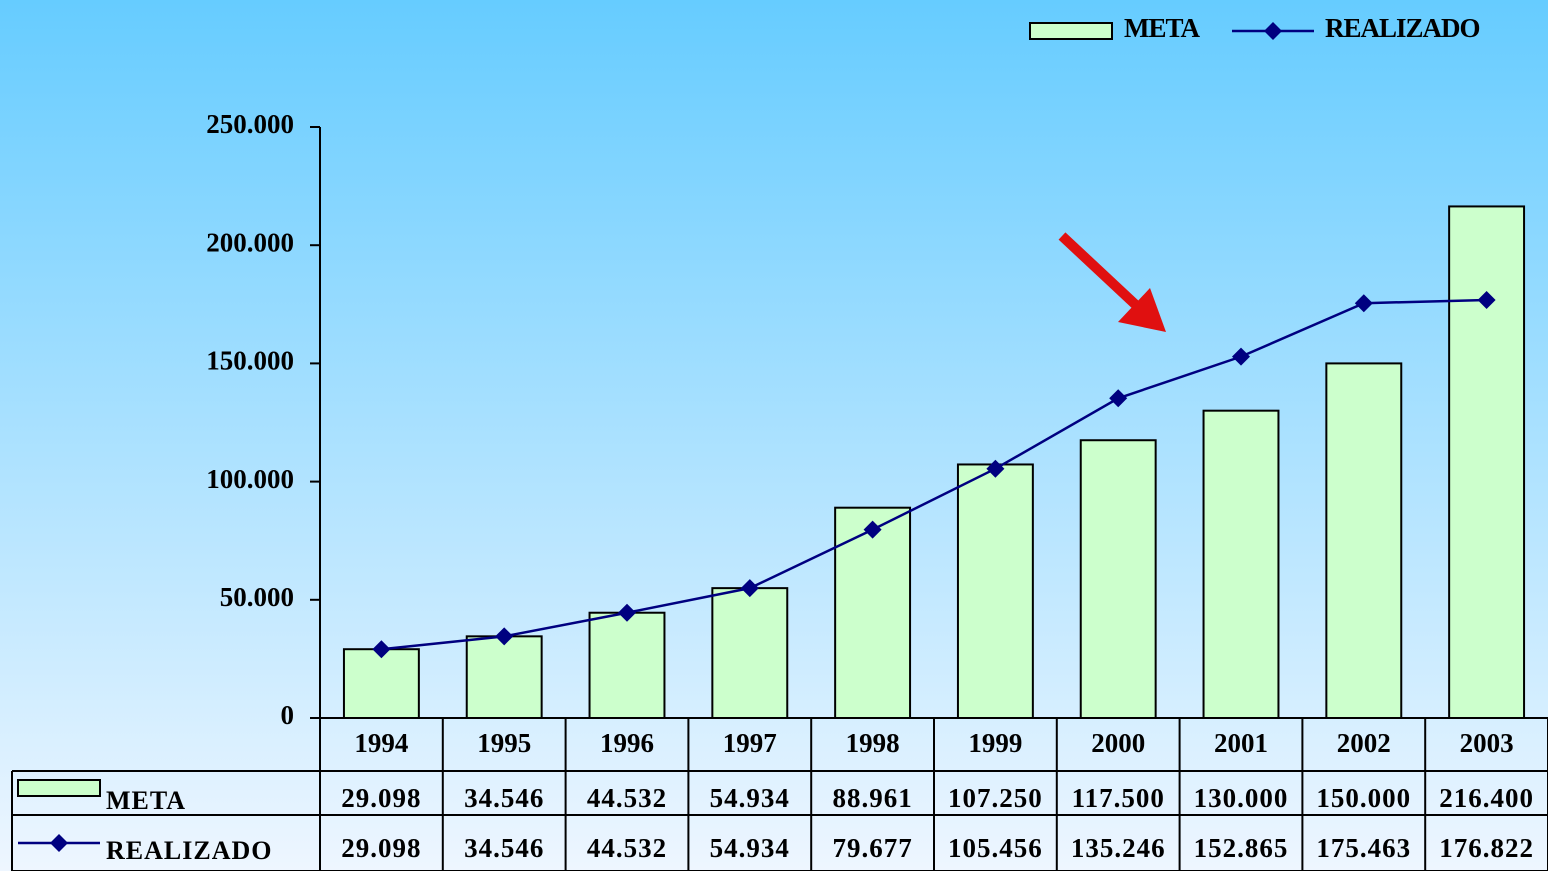 The width and height of the screenshot is (1548, 871). Describe the element at coordinates (1112, 282) in the screenshot. I see `annotation-arrow` at that location.